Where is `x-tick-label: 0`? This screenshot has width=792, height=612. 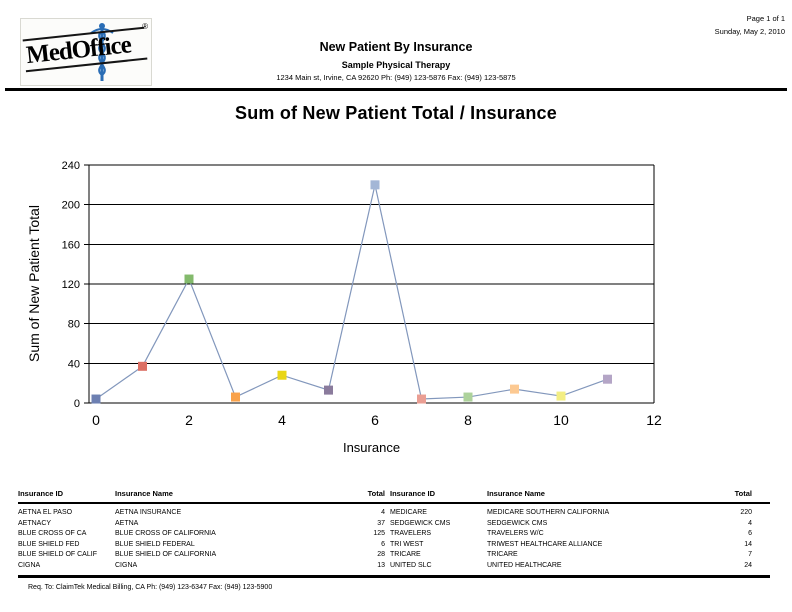
x-tick-label: 0 is located at coordinates (96, 420).